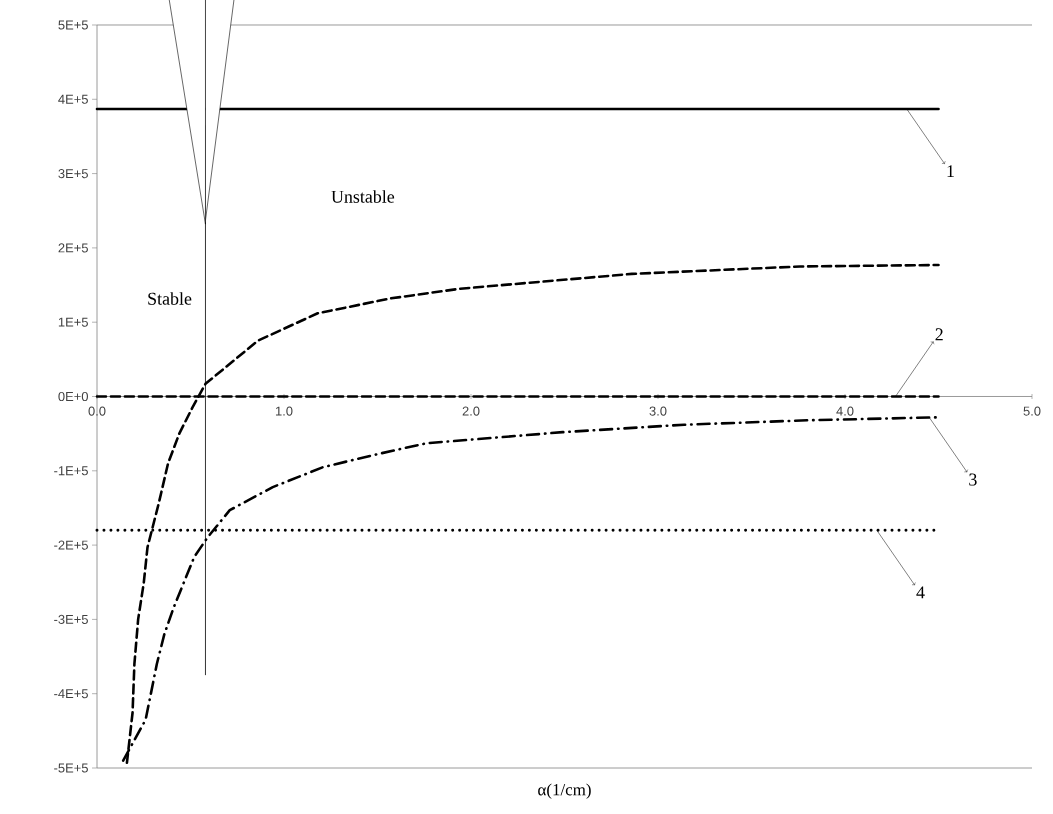 The height and width of the screenshot is (814, 1053). I want to click on x-tick-label: 5.0, so click(1032, 411).